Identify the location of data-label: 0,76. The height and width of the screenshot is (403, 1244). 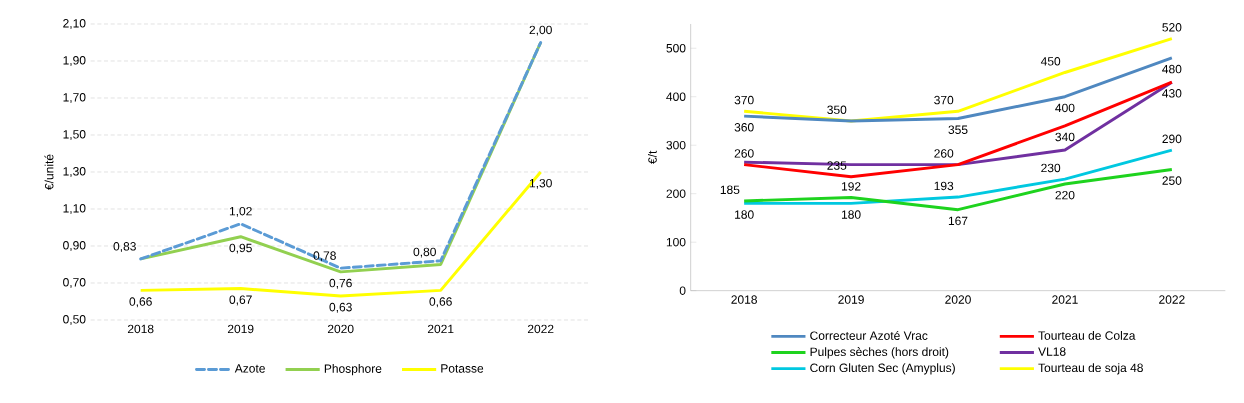
(340, 283).